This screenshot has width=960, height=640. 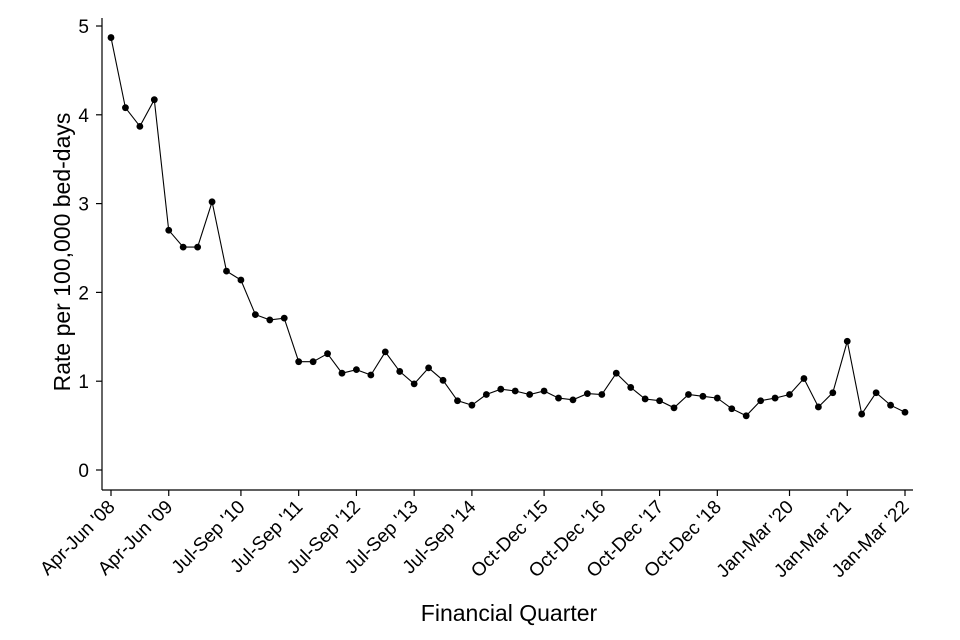 I want to click on y-tick-label: 4, so click(x=83, y=116).